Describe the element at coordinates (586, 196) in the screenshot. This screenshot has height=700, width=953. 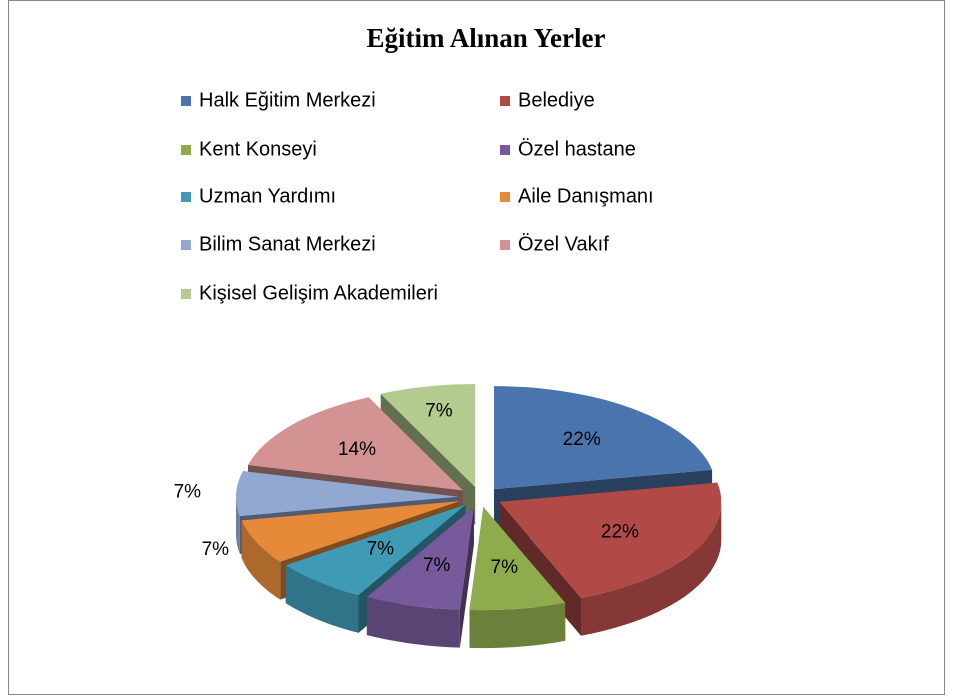
I see `legend-label: Aile Danışmanı` at that location.